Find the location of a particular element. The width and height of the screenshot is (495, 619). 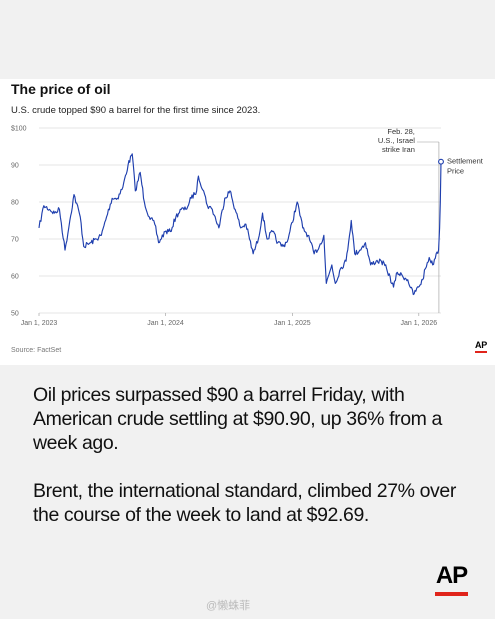

x-tick-label-3: Jan 1, 2026 is located at coordinates (419, 323).